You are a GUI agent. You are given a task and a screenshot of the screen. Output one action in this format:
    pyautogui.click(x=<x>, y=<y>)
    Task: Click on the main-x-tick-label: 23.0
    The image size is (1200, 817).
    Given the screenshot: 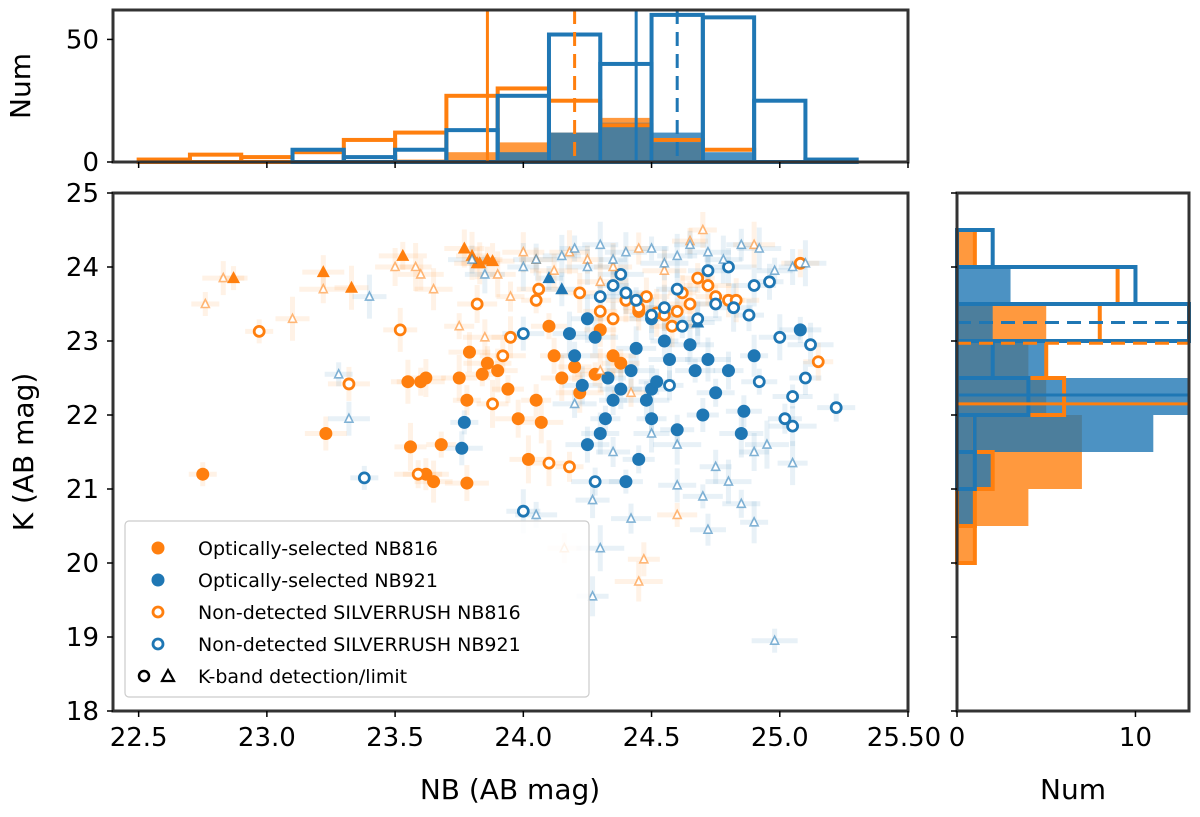 What is the action you would take?
    pyautogui.click(x=267, y=738)
    